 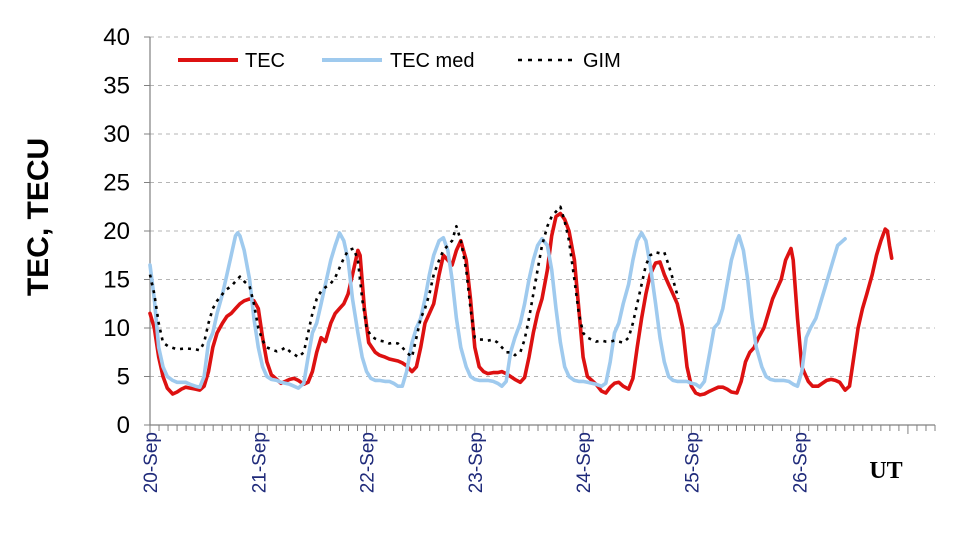 I want to click on x-tick-label: 21-Sep, so click(x=259, y=462).